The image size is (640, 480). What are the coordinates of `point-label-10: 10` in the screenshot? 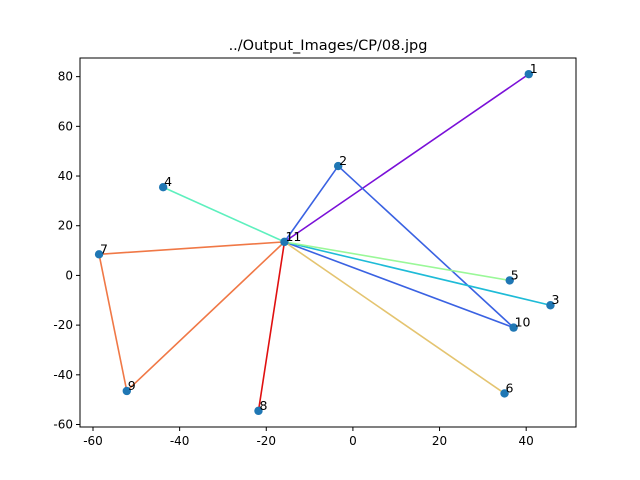 It's located at (523, 322).